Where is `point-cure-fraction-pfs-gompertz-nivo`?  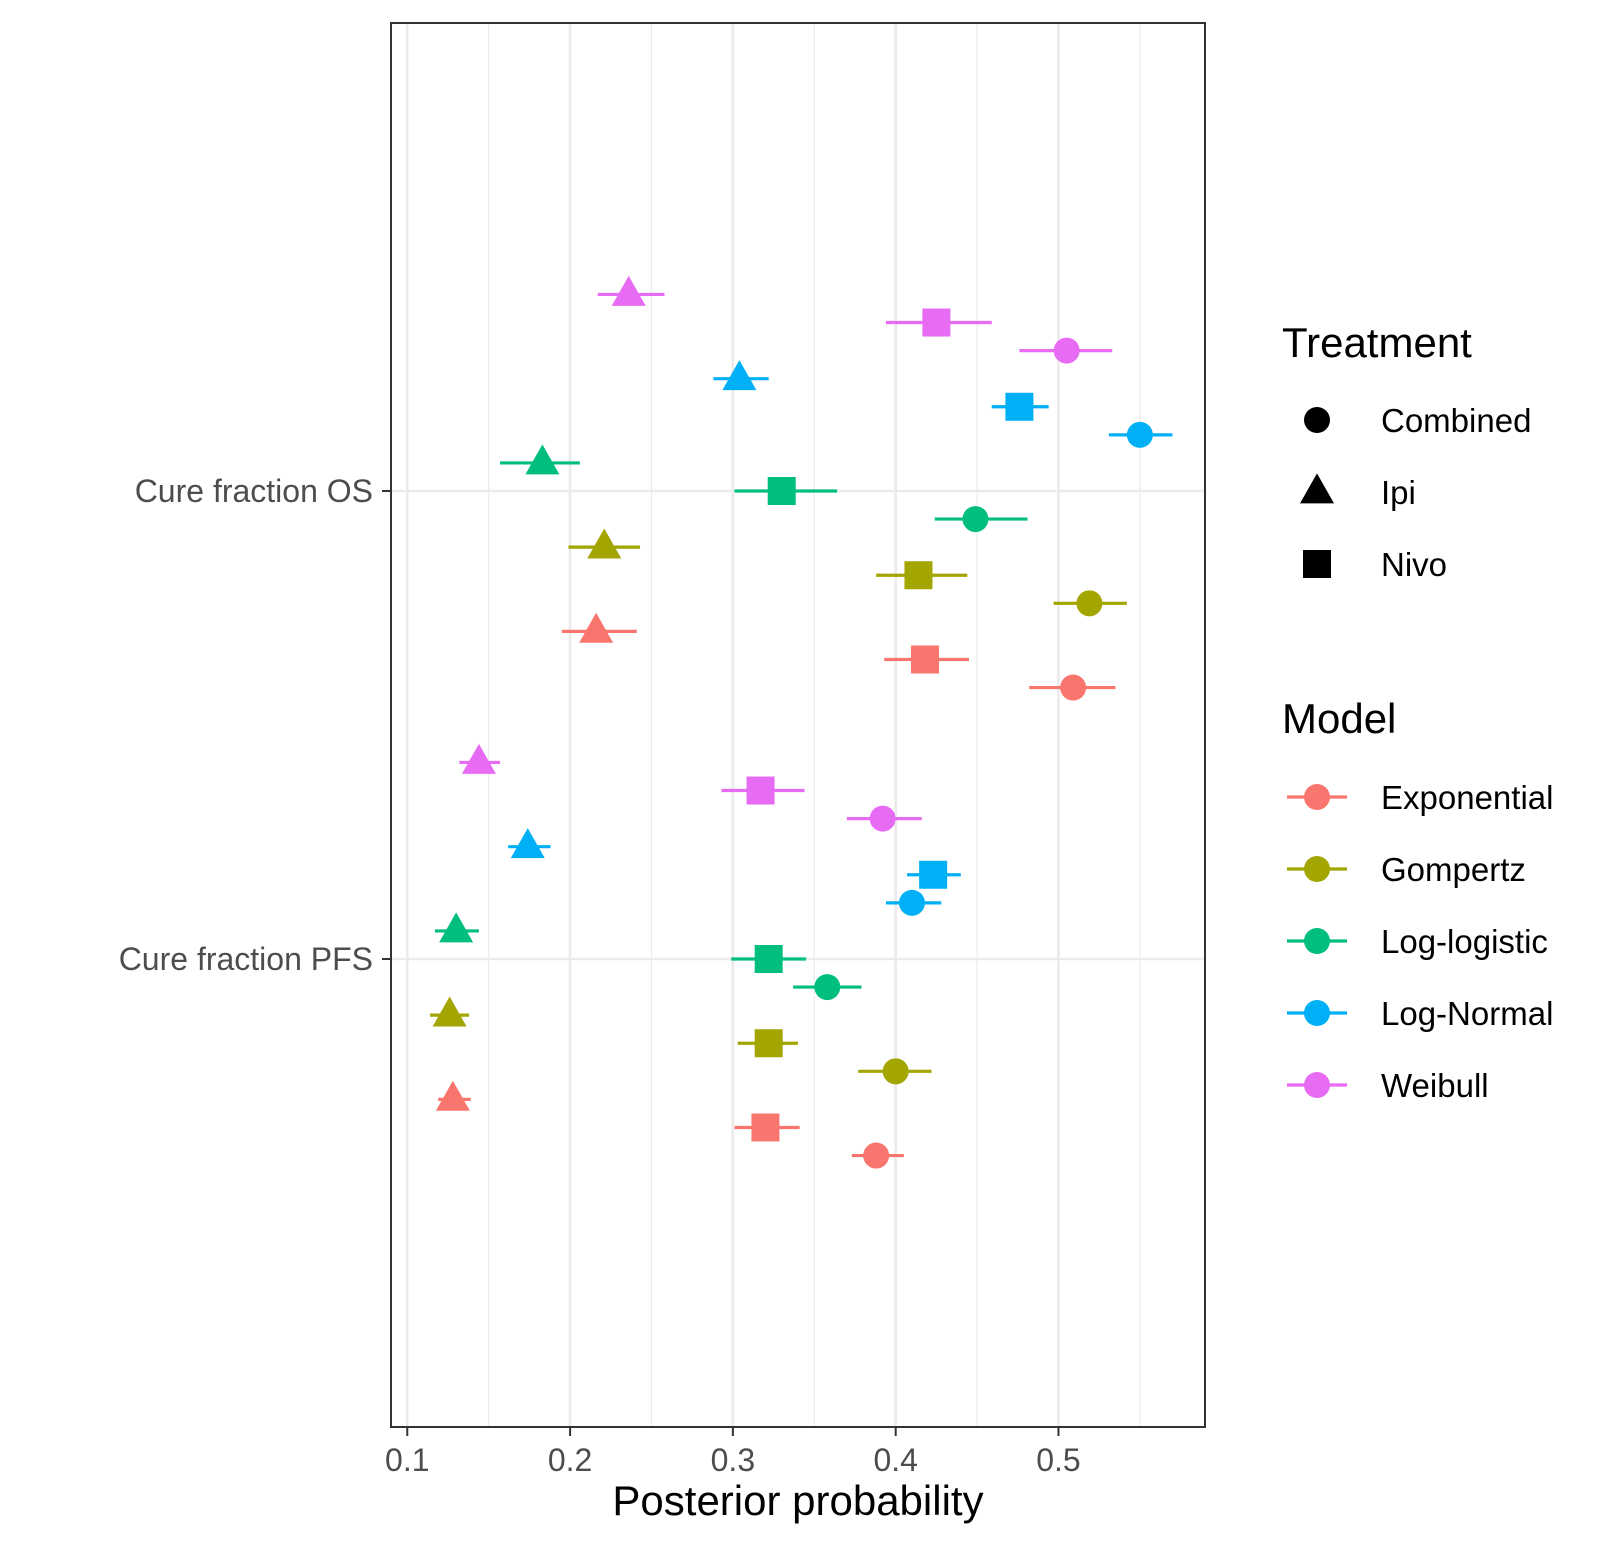
point-cure-fraction-pfs-gompertz-nivo is located at coordinates (768, 1043).